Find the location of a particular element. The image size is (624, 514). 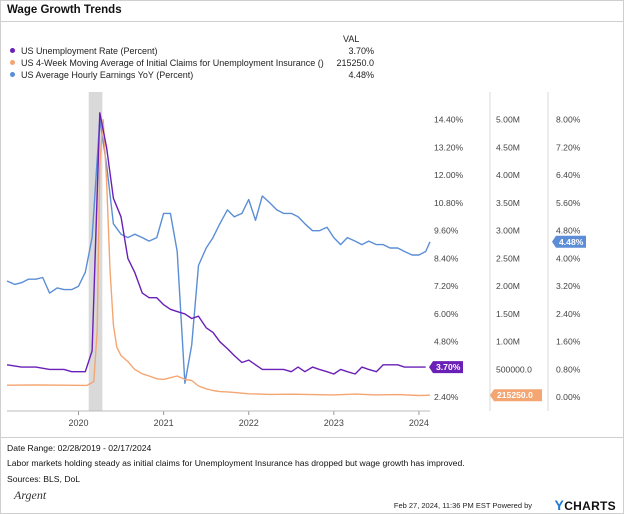

sources: Sources: BLS, DoL is located at coordinates (44, 479).